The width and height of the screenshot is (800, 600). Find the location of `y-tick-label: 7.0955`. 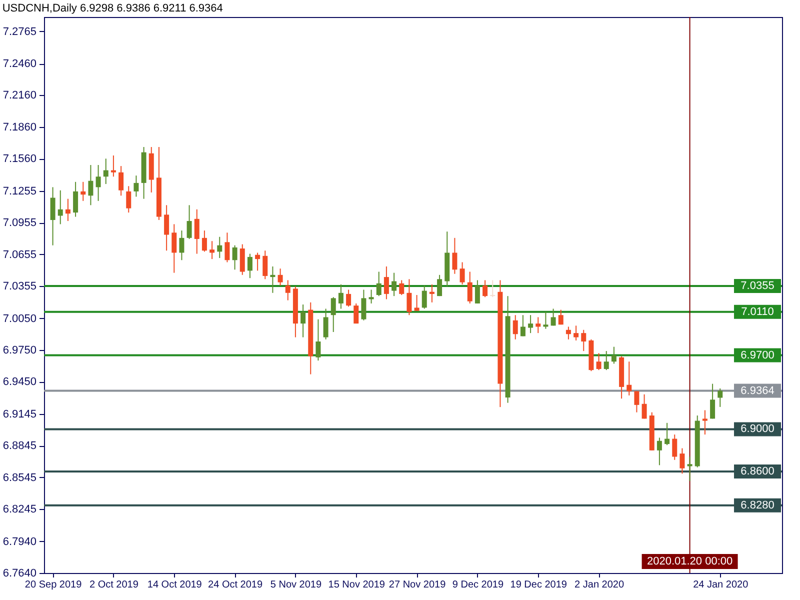

y-tick-label: 7.0955 is located at coordinates (19, 223).